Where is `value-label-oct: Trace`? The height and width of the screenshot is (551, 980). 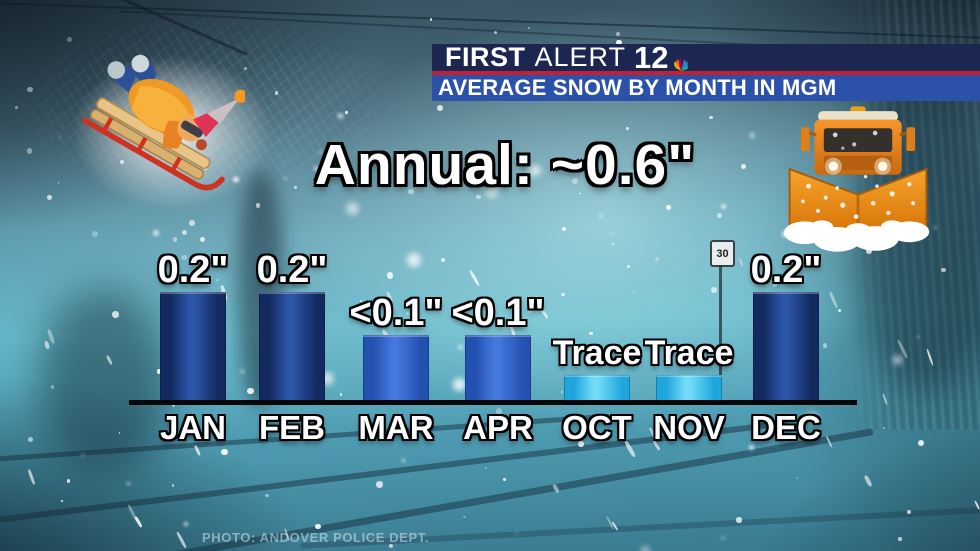 value-label-oct: Trace is located at coordinates (597, 353).